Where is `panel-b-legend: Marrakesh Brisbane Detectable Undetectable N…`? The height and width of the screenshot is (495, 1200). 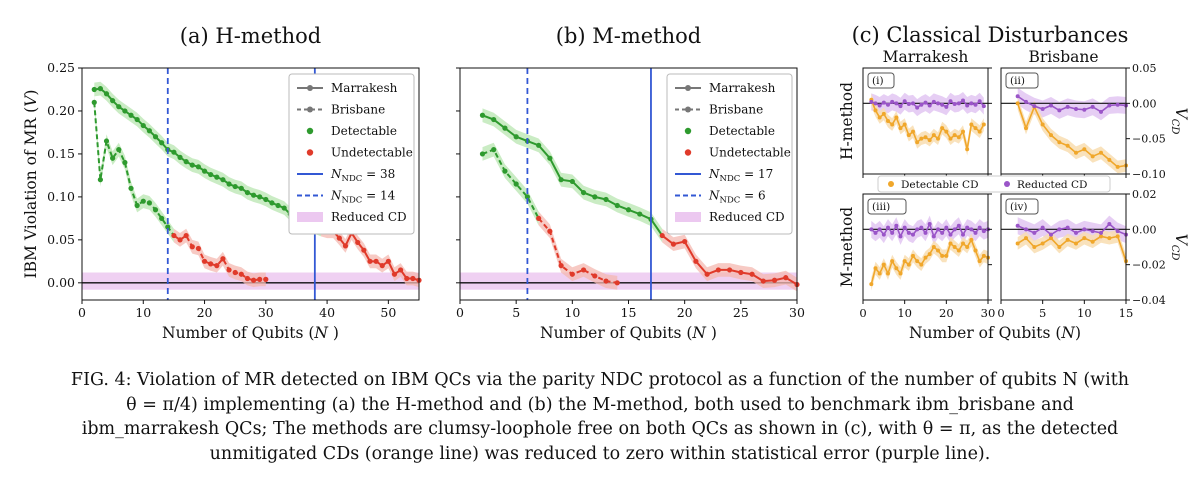
panel-b-legend: Marrakesh Brisbane Detectable Undetectable N… is located at coordinates (729, 154).